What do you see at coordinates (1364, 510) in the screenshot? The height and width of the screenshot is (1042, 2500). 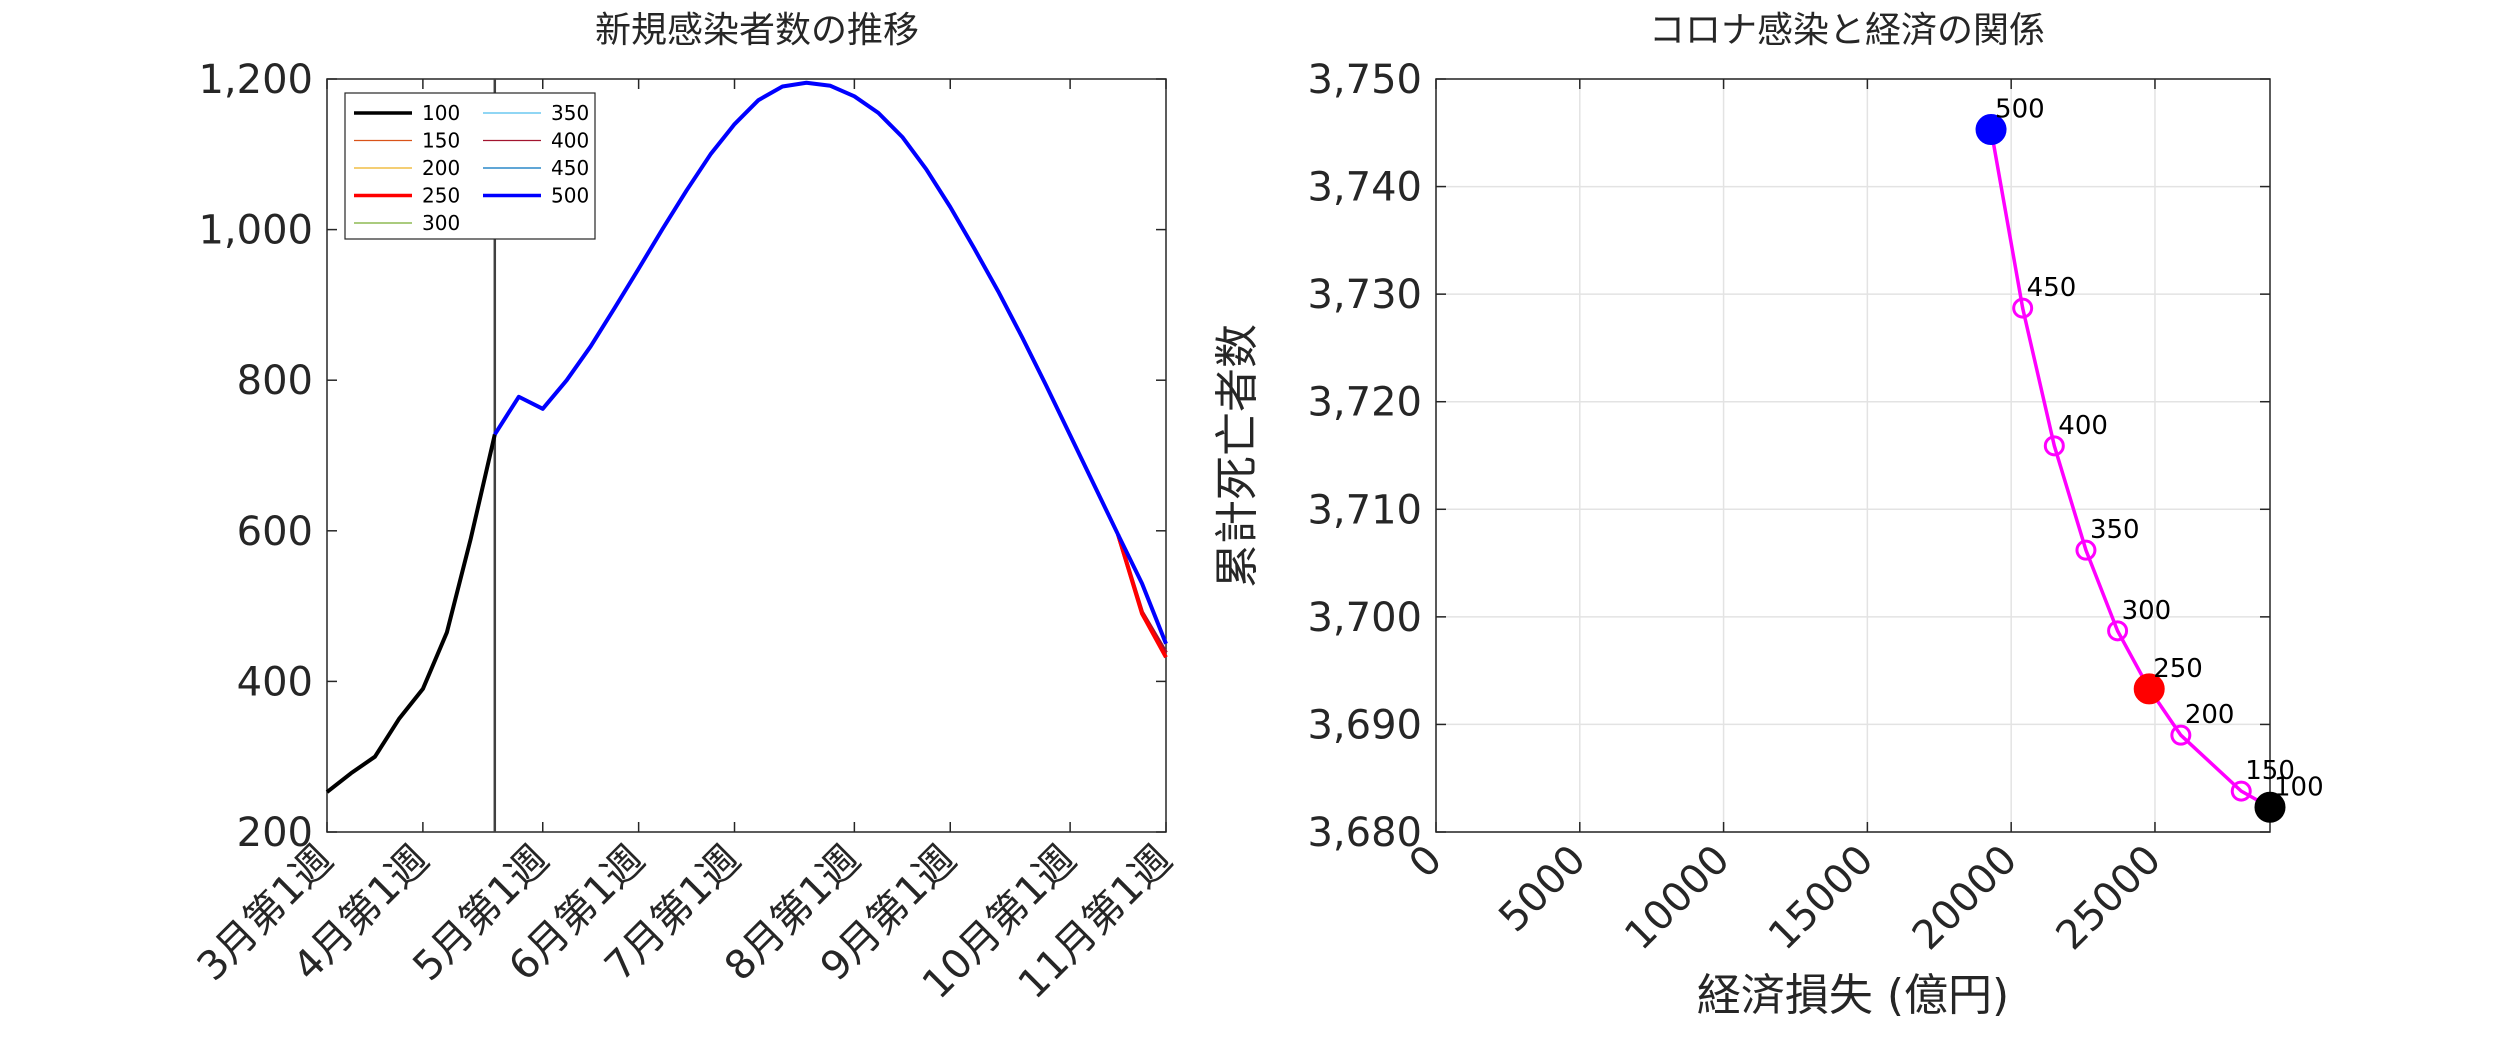 I see `y-tick-label: 3,710` at bounding box center [1364, 510].